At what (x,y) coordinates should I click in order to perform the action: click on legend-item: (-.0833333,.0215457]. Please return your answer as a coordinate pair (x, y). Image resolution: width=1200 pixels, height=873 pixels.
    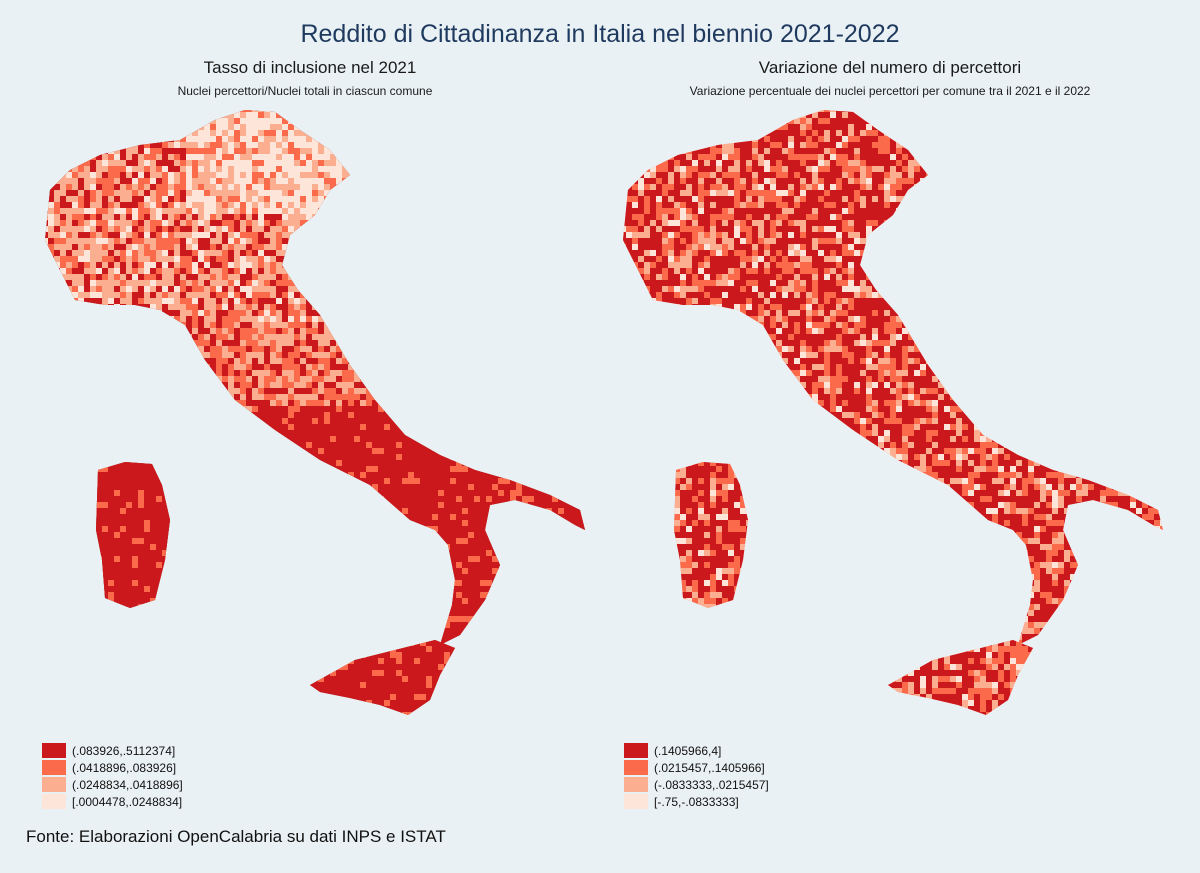
    Looking at the image, I should click on (696, 784).